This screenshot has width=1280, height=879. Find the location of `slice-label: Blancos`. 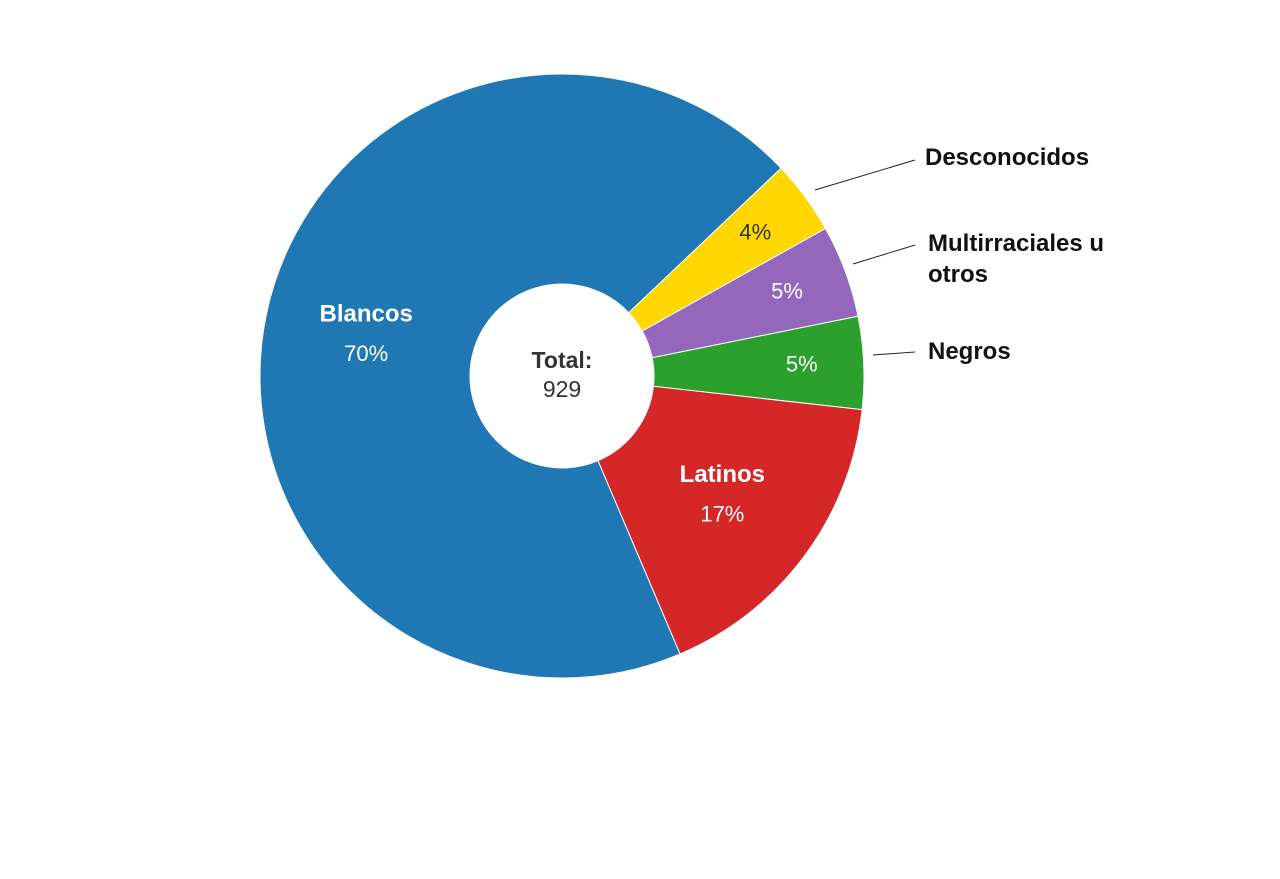

slice-label: Blancos is located at coordinates (366, 314).